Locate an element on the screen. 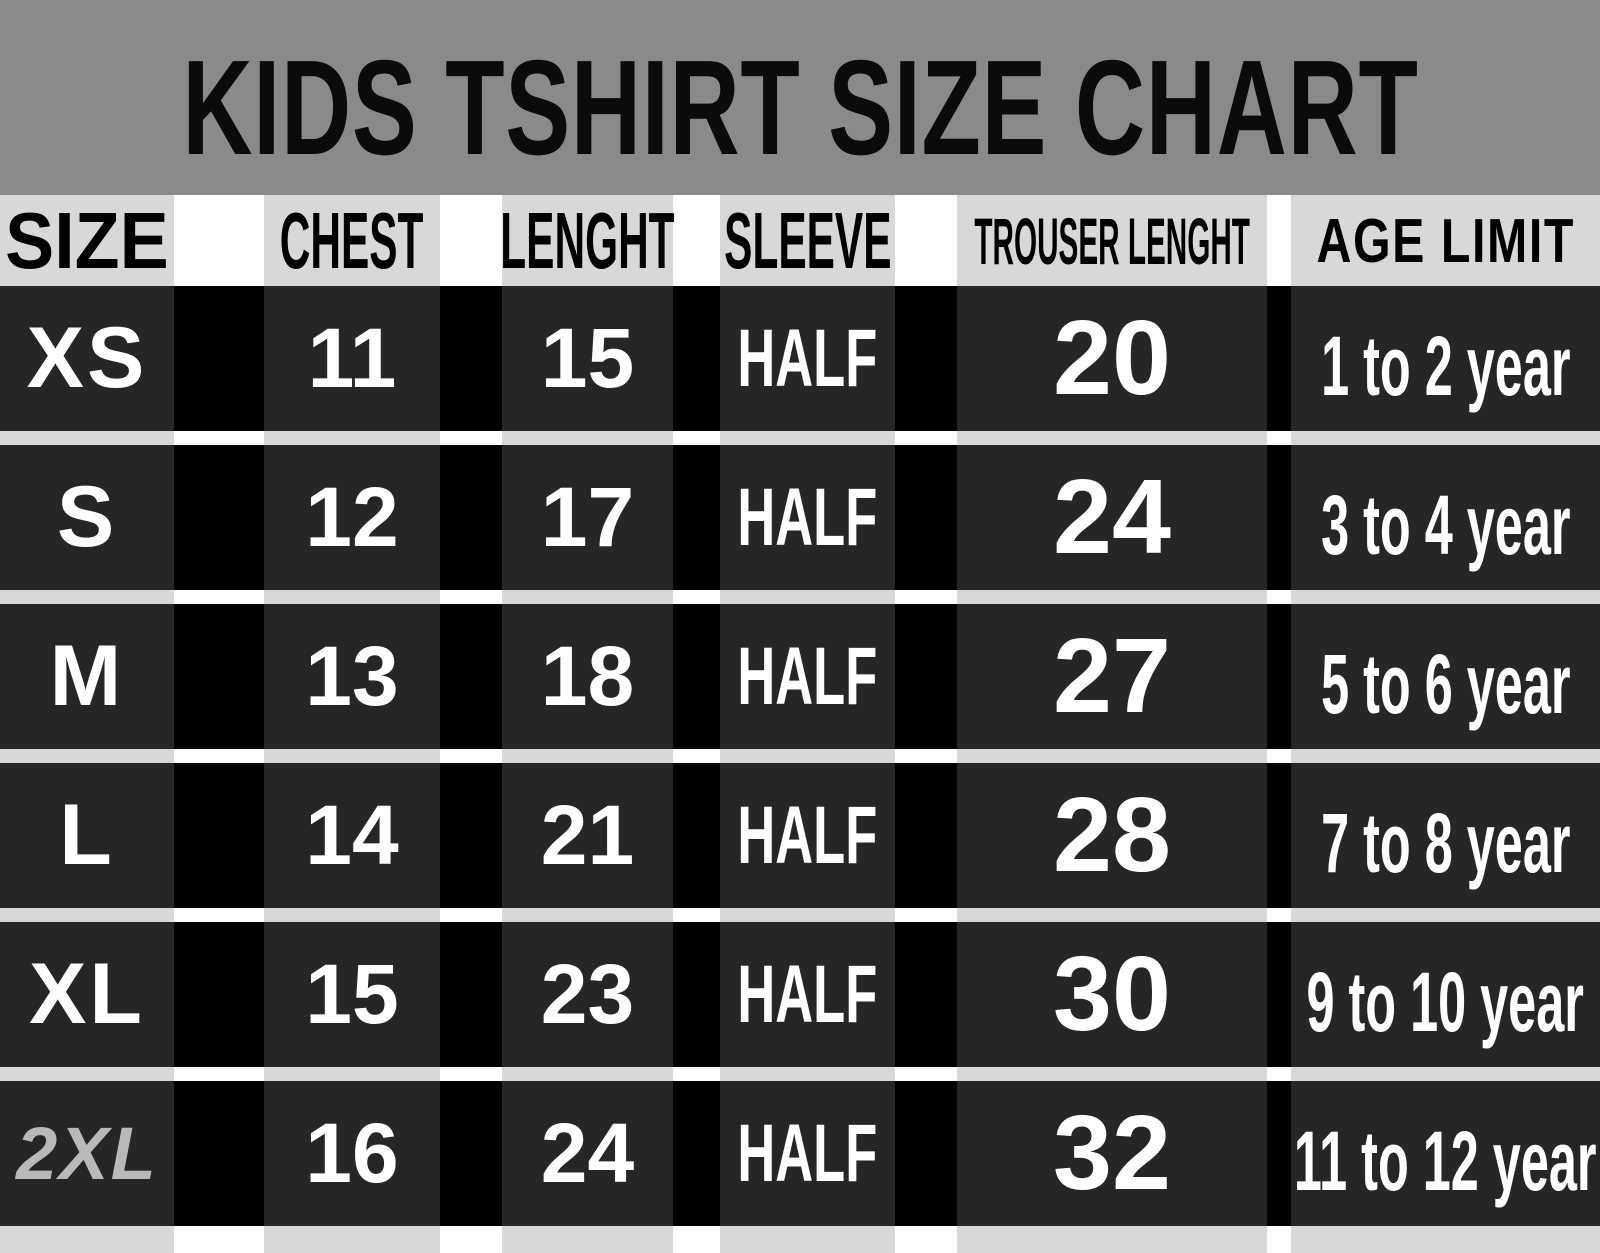 The height and width of the screenshot is (1253, 1600). header-cell-size: SIZE is located at coordinates (87, 241).